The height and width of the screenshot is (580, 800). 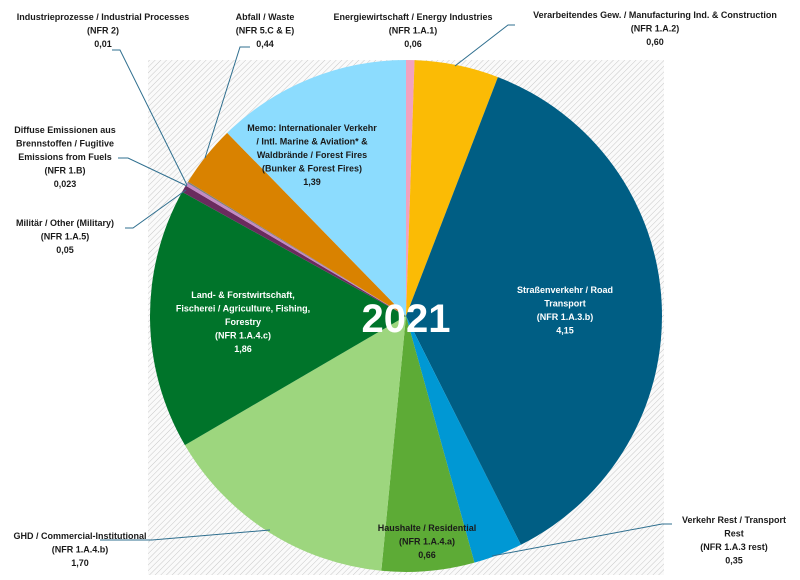 I want to click on label-line: (NFR 5.C & E), so click(x=265, y=31).